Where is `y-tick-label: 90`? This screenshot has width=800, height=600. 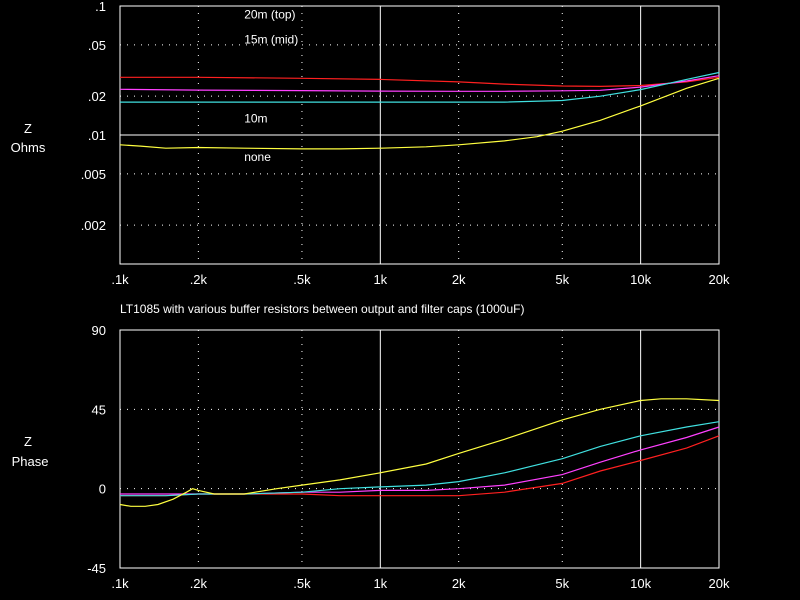 y-tick-label: 90 is located at coordinates (99, 330).